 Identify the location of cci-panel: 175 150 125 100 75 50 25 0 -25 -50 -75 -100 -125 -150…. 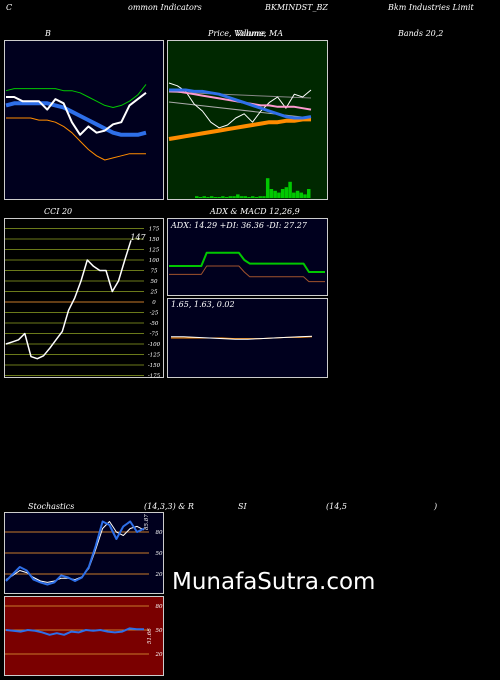
(84, 298).